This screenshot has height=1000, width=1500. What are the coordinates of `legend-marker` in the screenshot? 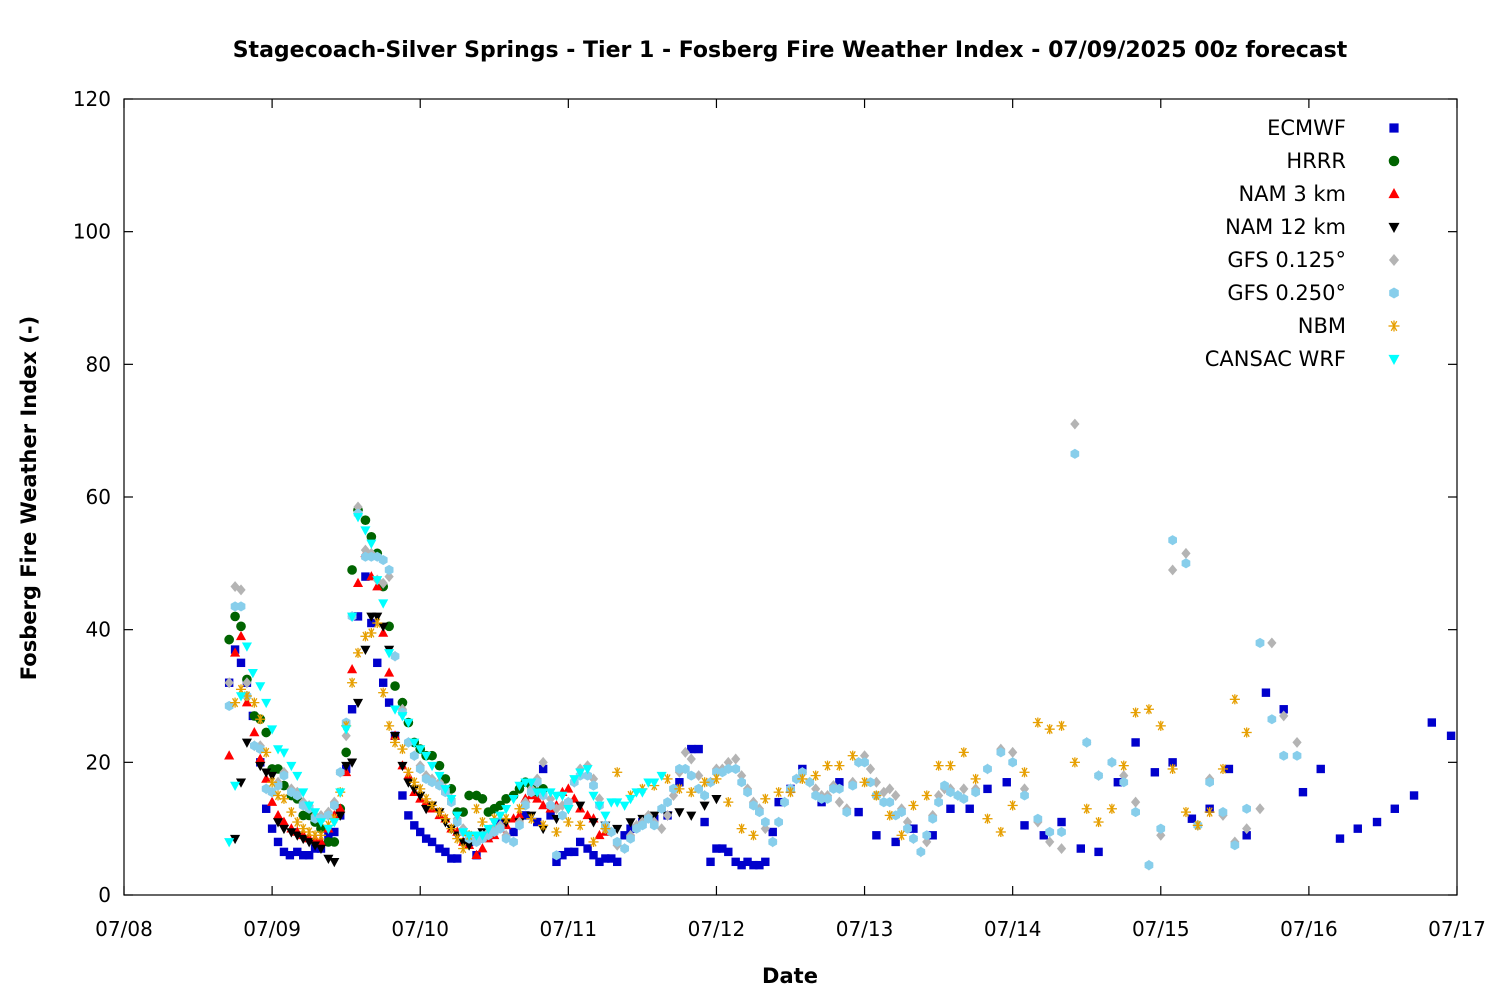 It's located at (1394, 293).